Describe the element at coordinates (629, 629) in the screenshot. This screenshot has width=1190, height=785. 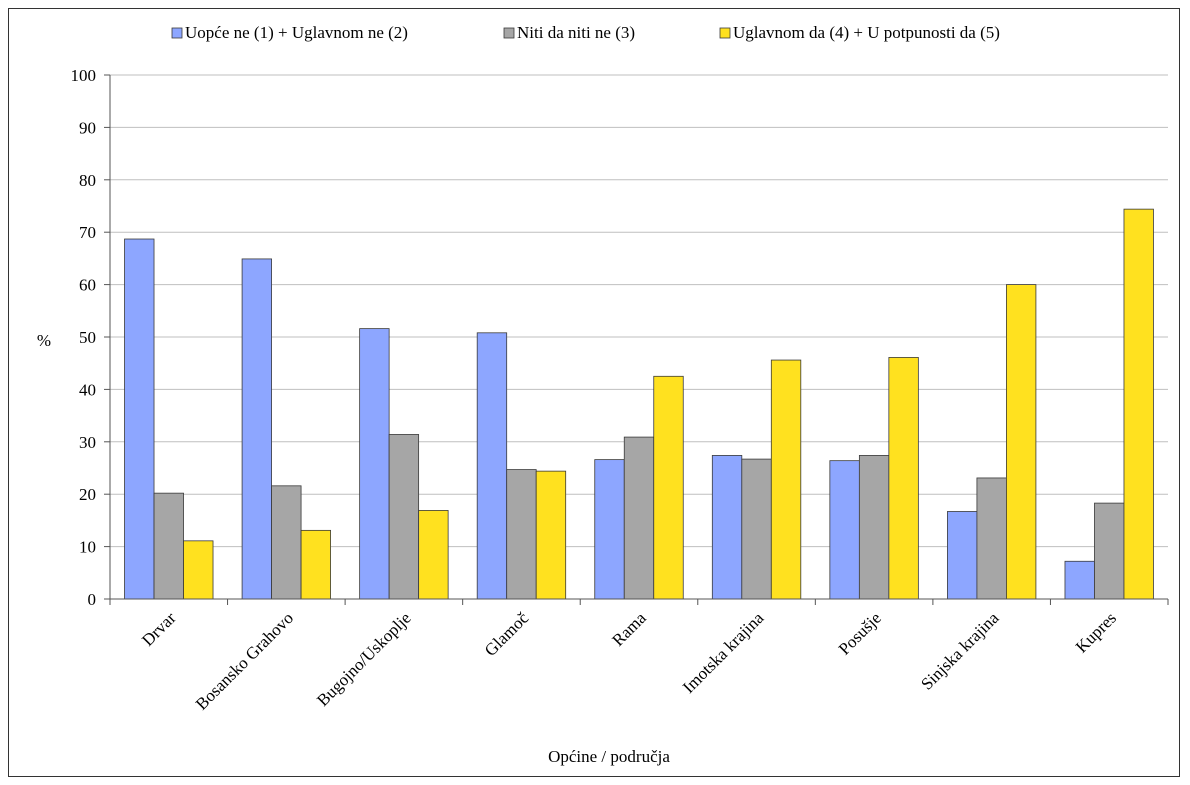
I see `x-tick-label: Rama` at that location.